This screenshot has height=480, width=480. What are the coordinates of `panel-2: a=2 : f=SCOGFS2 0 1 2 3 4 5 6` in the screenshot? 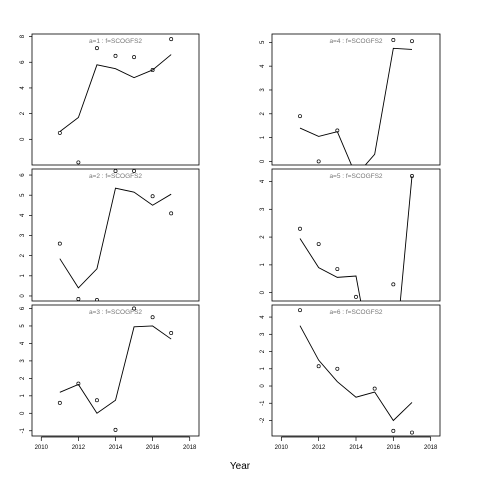 It's located at (110, 235).